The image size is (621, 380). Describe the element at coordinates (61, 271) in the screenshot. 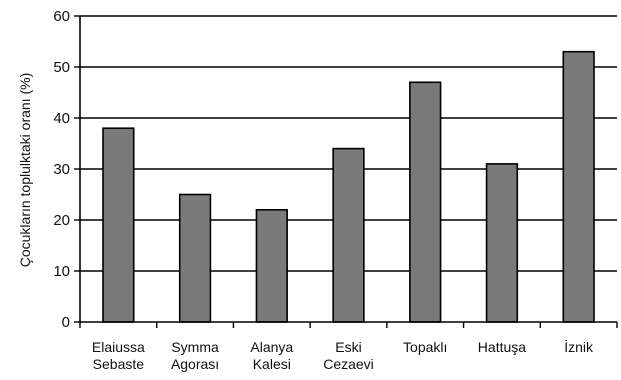

I see `y-tick-label: 10` at that location.